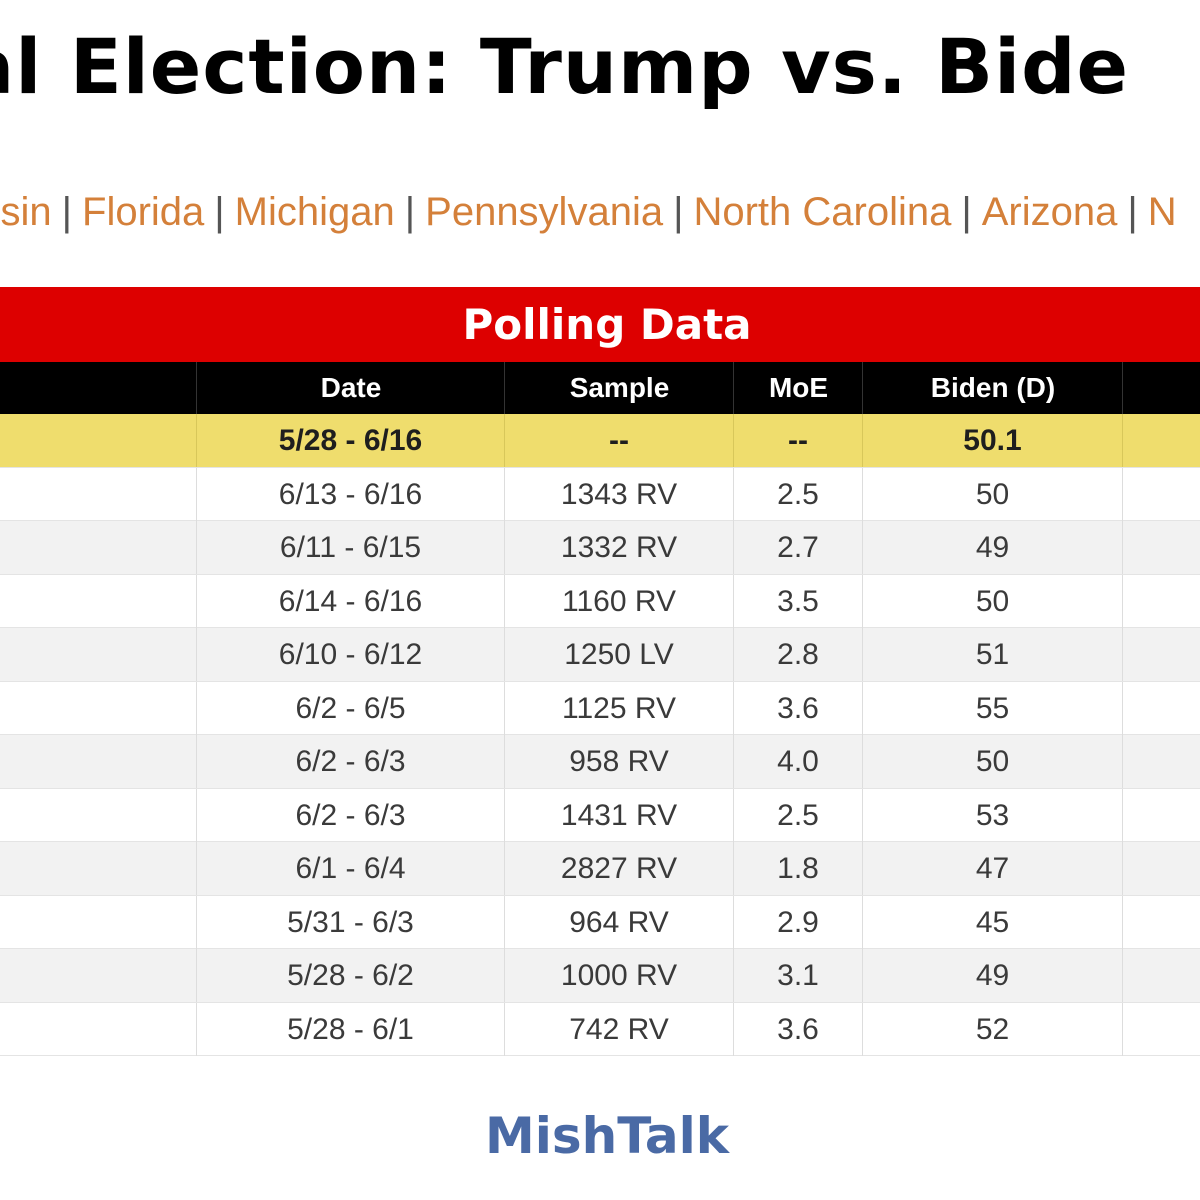 This screenshot has width=1200, height=1200. Describe the element at coordinates (314, 212) in the screenshot. I see `state-link-michigan: Michigan` at that location.